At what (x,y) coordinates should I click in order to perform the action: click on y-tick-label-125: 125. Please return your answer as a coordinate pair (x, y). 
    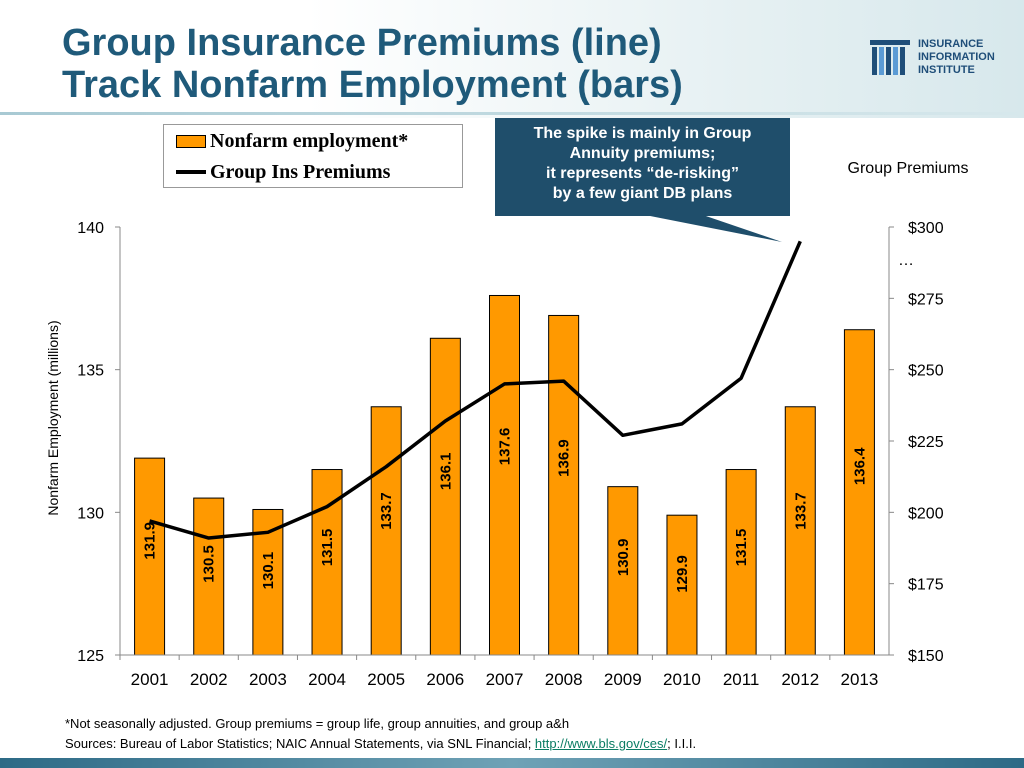
    Looking at the image, I should click on (90, 656).